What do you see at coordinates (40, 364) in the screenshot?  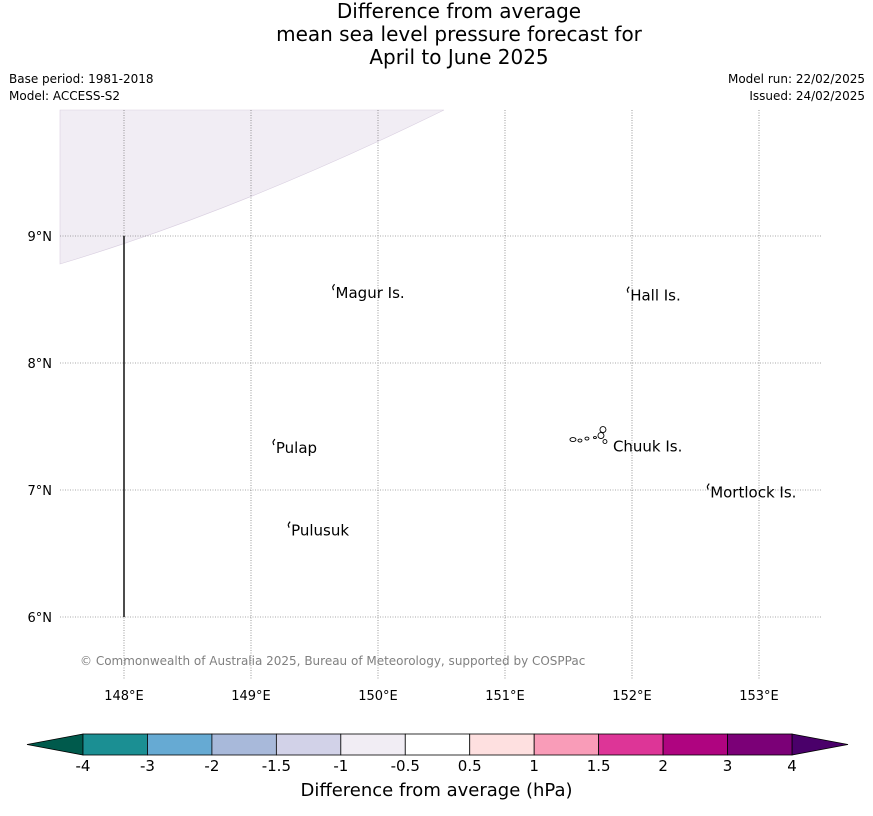 I see `lat-tick-label: 8°N` at bounding box center [40, 364].